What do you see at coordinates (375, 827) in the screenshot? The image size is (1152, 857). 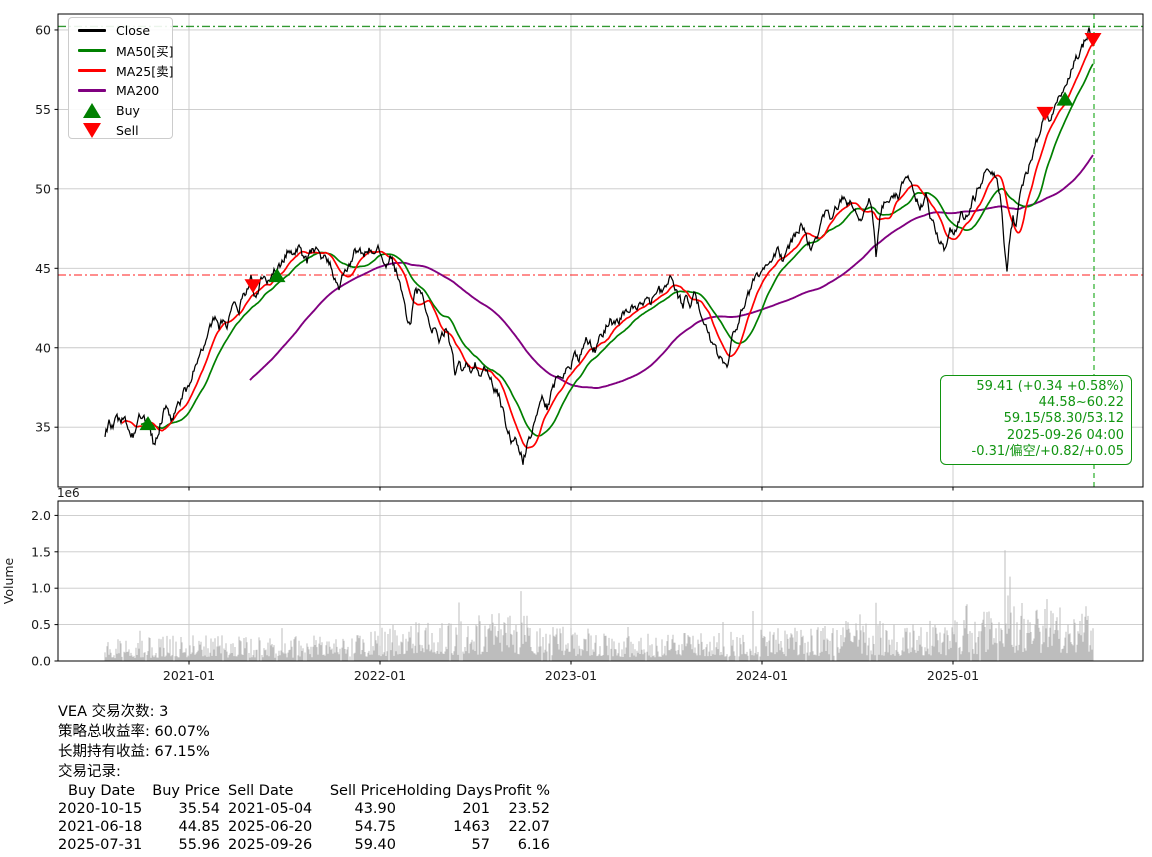 I see `trade-cell: 54.75` at bounding box center [375, 827].